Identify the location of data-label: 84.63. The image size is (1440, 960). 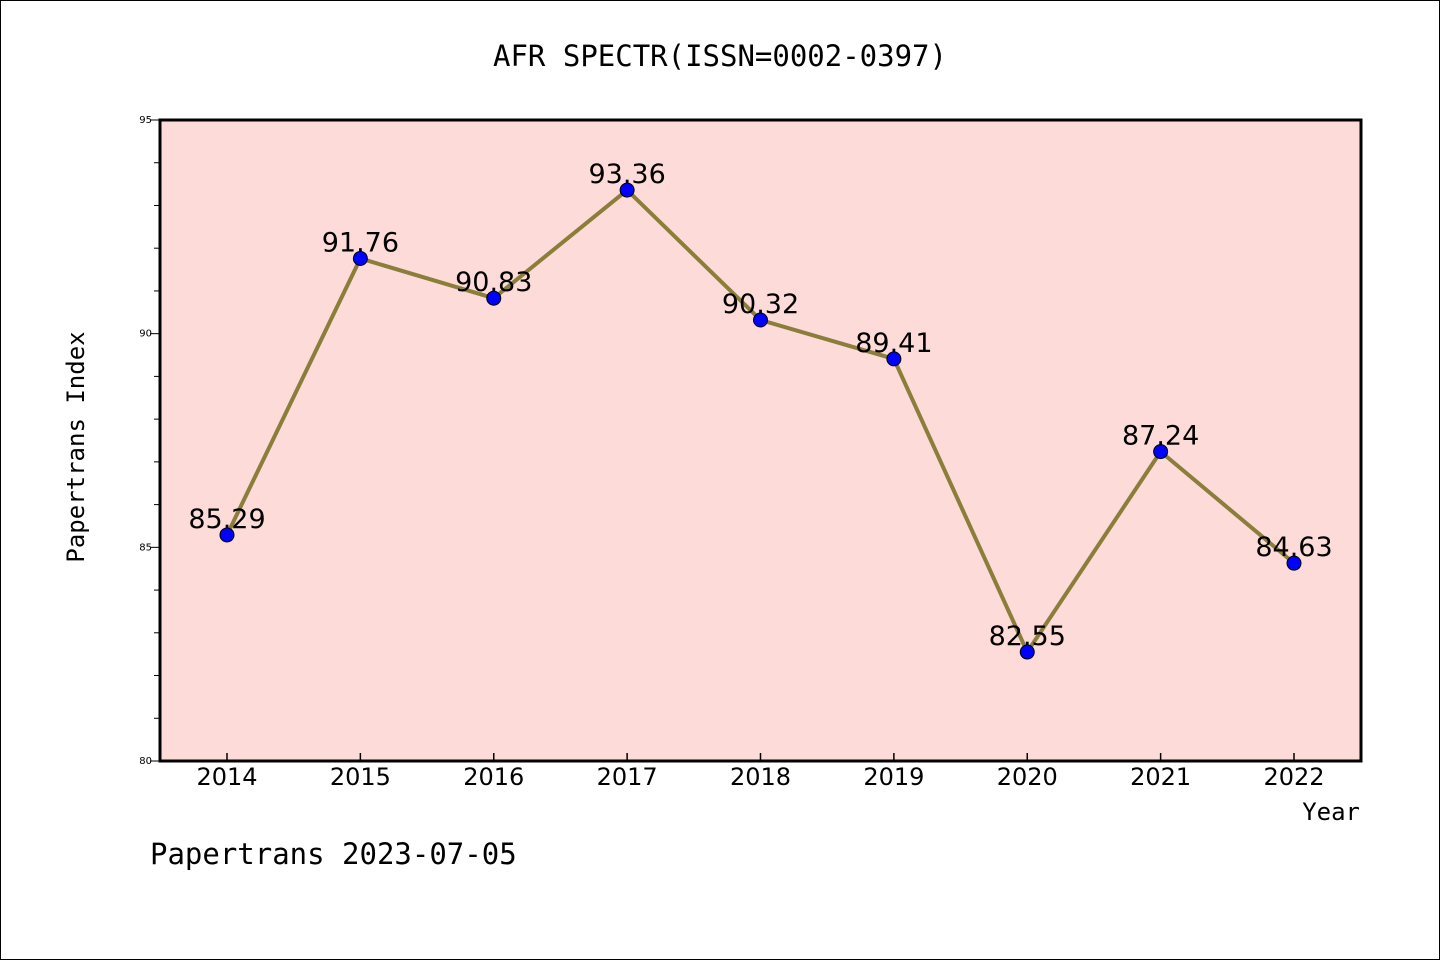
(1293, 547).